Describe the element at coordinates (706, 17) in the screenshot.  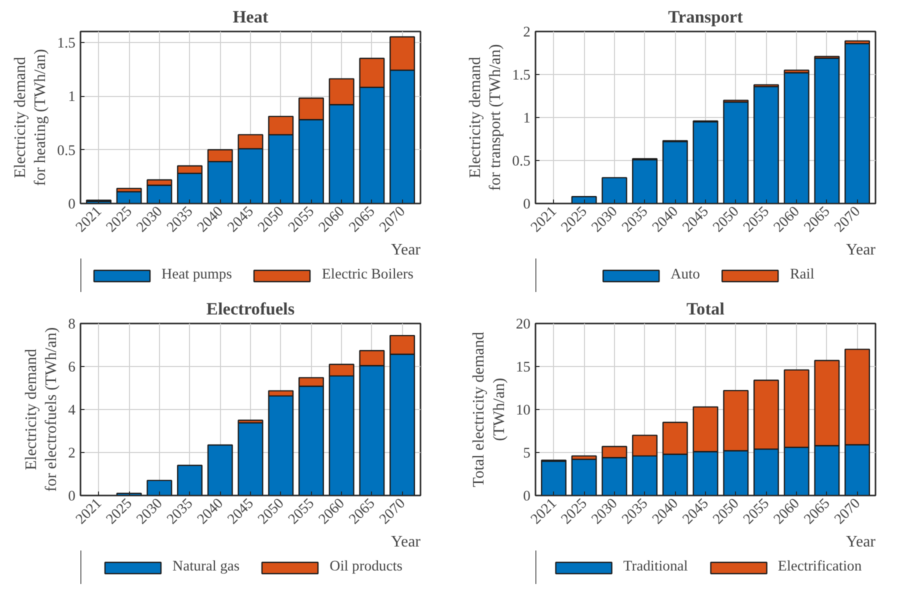
I see `chart-title: Transport` at that location.